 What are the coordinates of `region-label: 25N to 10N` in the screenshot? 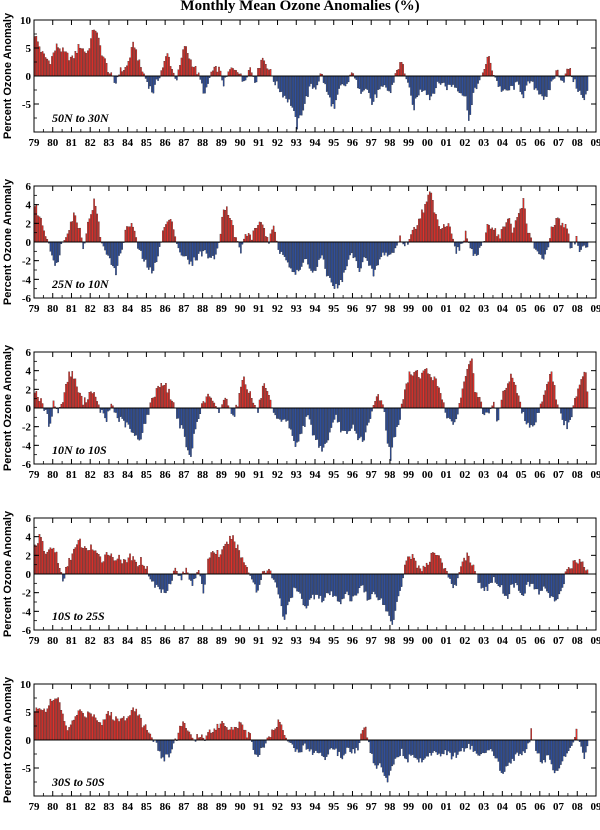 It's located at (80, 284).